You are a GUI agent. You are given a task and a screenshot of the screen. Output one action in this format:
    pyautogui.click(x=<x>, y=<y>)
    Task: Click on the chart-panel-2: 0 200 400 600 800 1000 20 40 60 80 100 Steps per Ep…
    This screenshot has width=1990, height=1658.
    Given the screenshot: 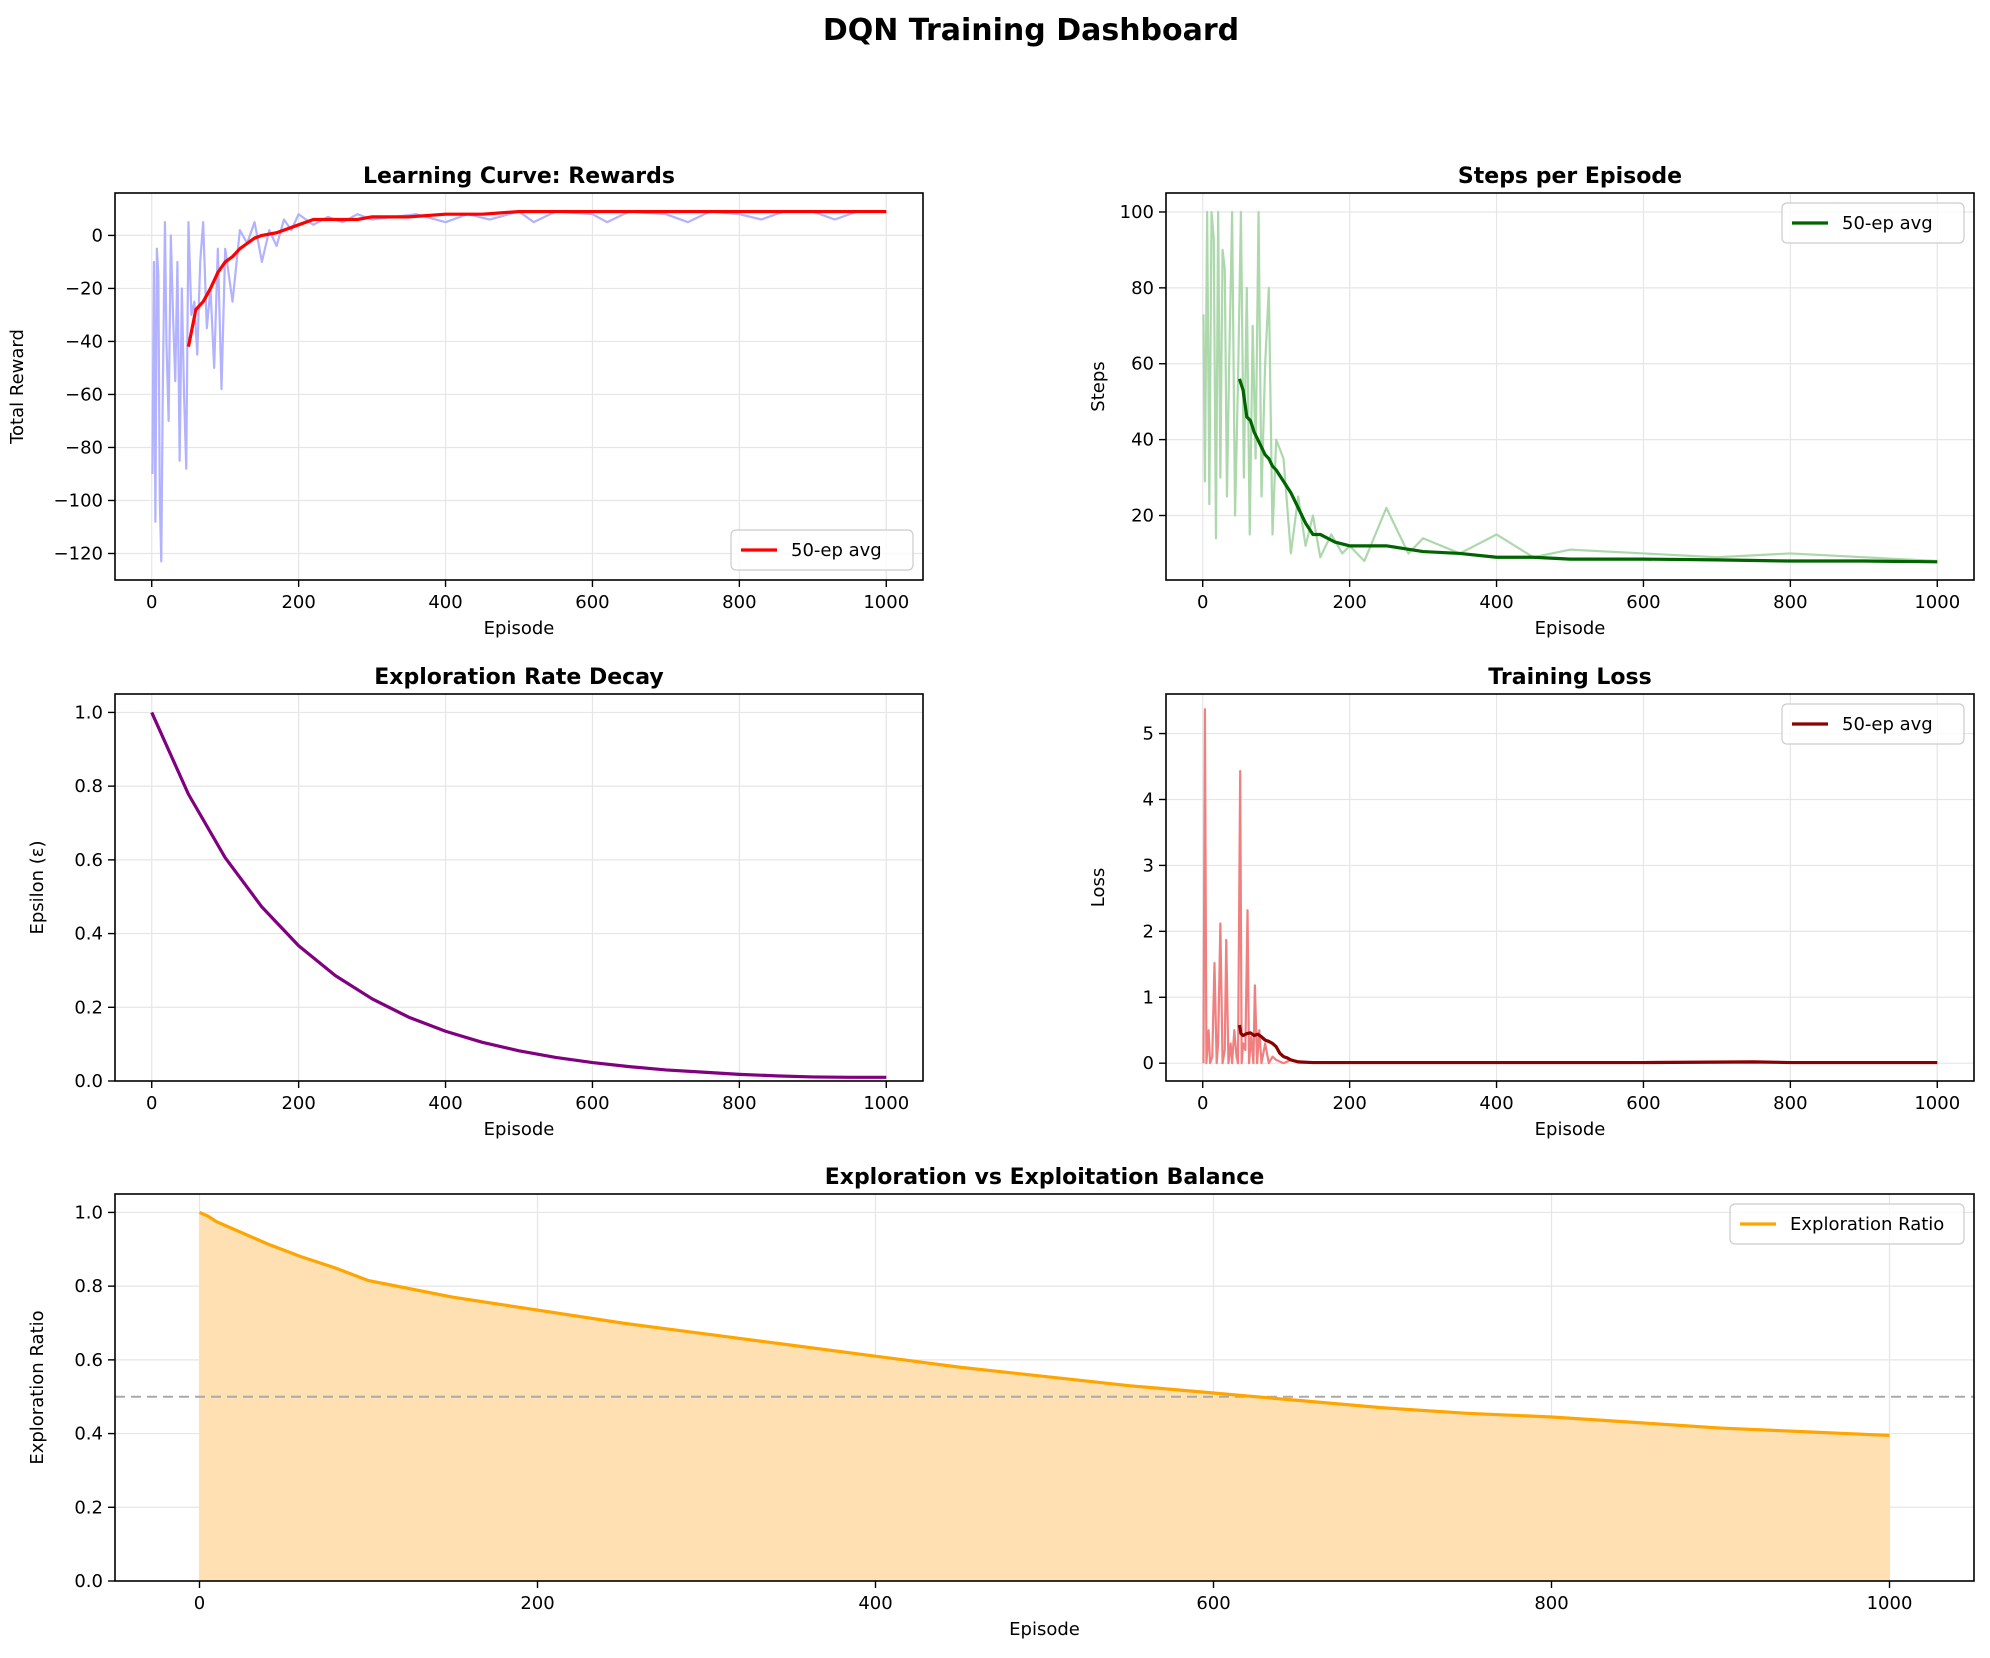 What is the action you would take?
    pyautogui.click(x=1531, y=401)
    